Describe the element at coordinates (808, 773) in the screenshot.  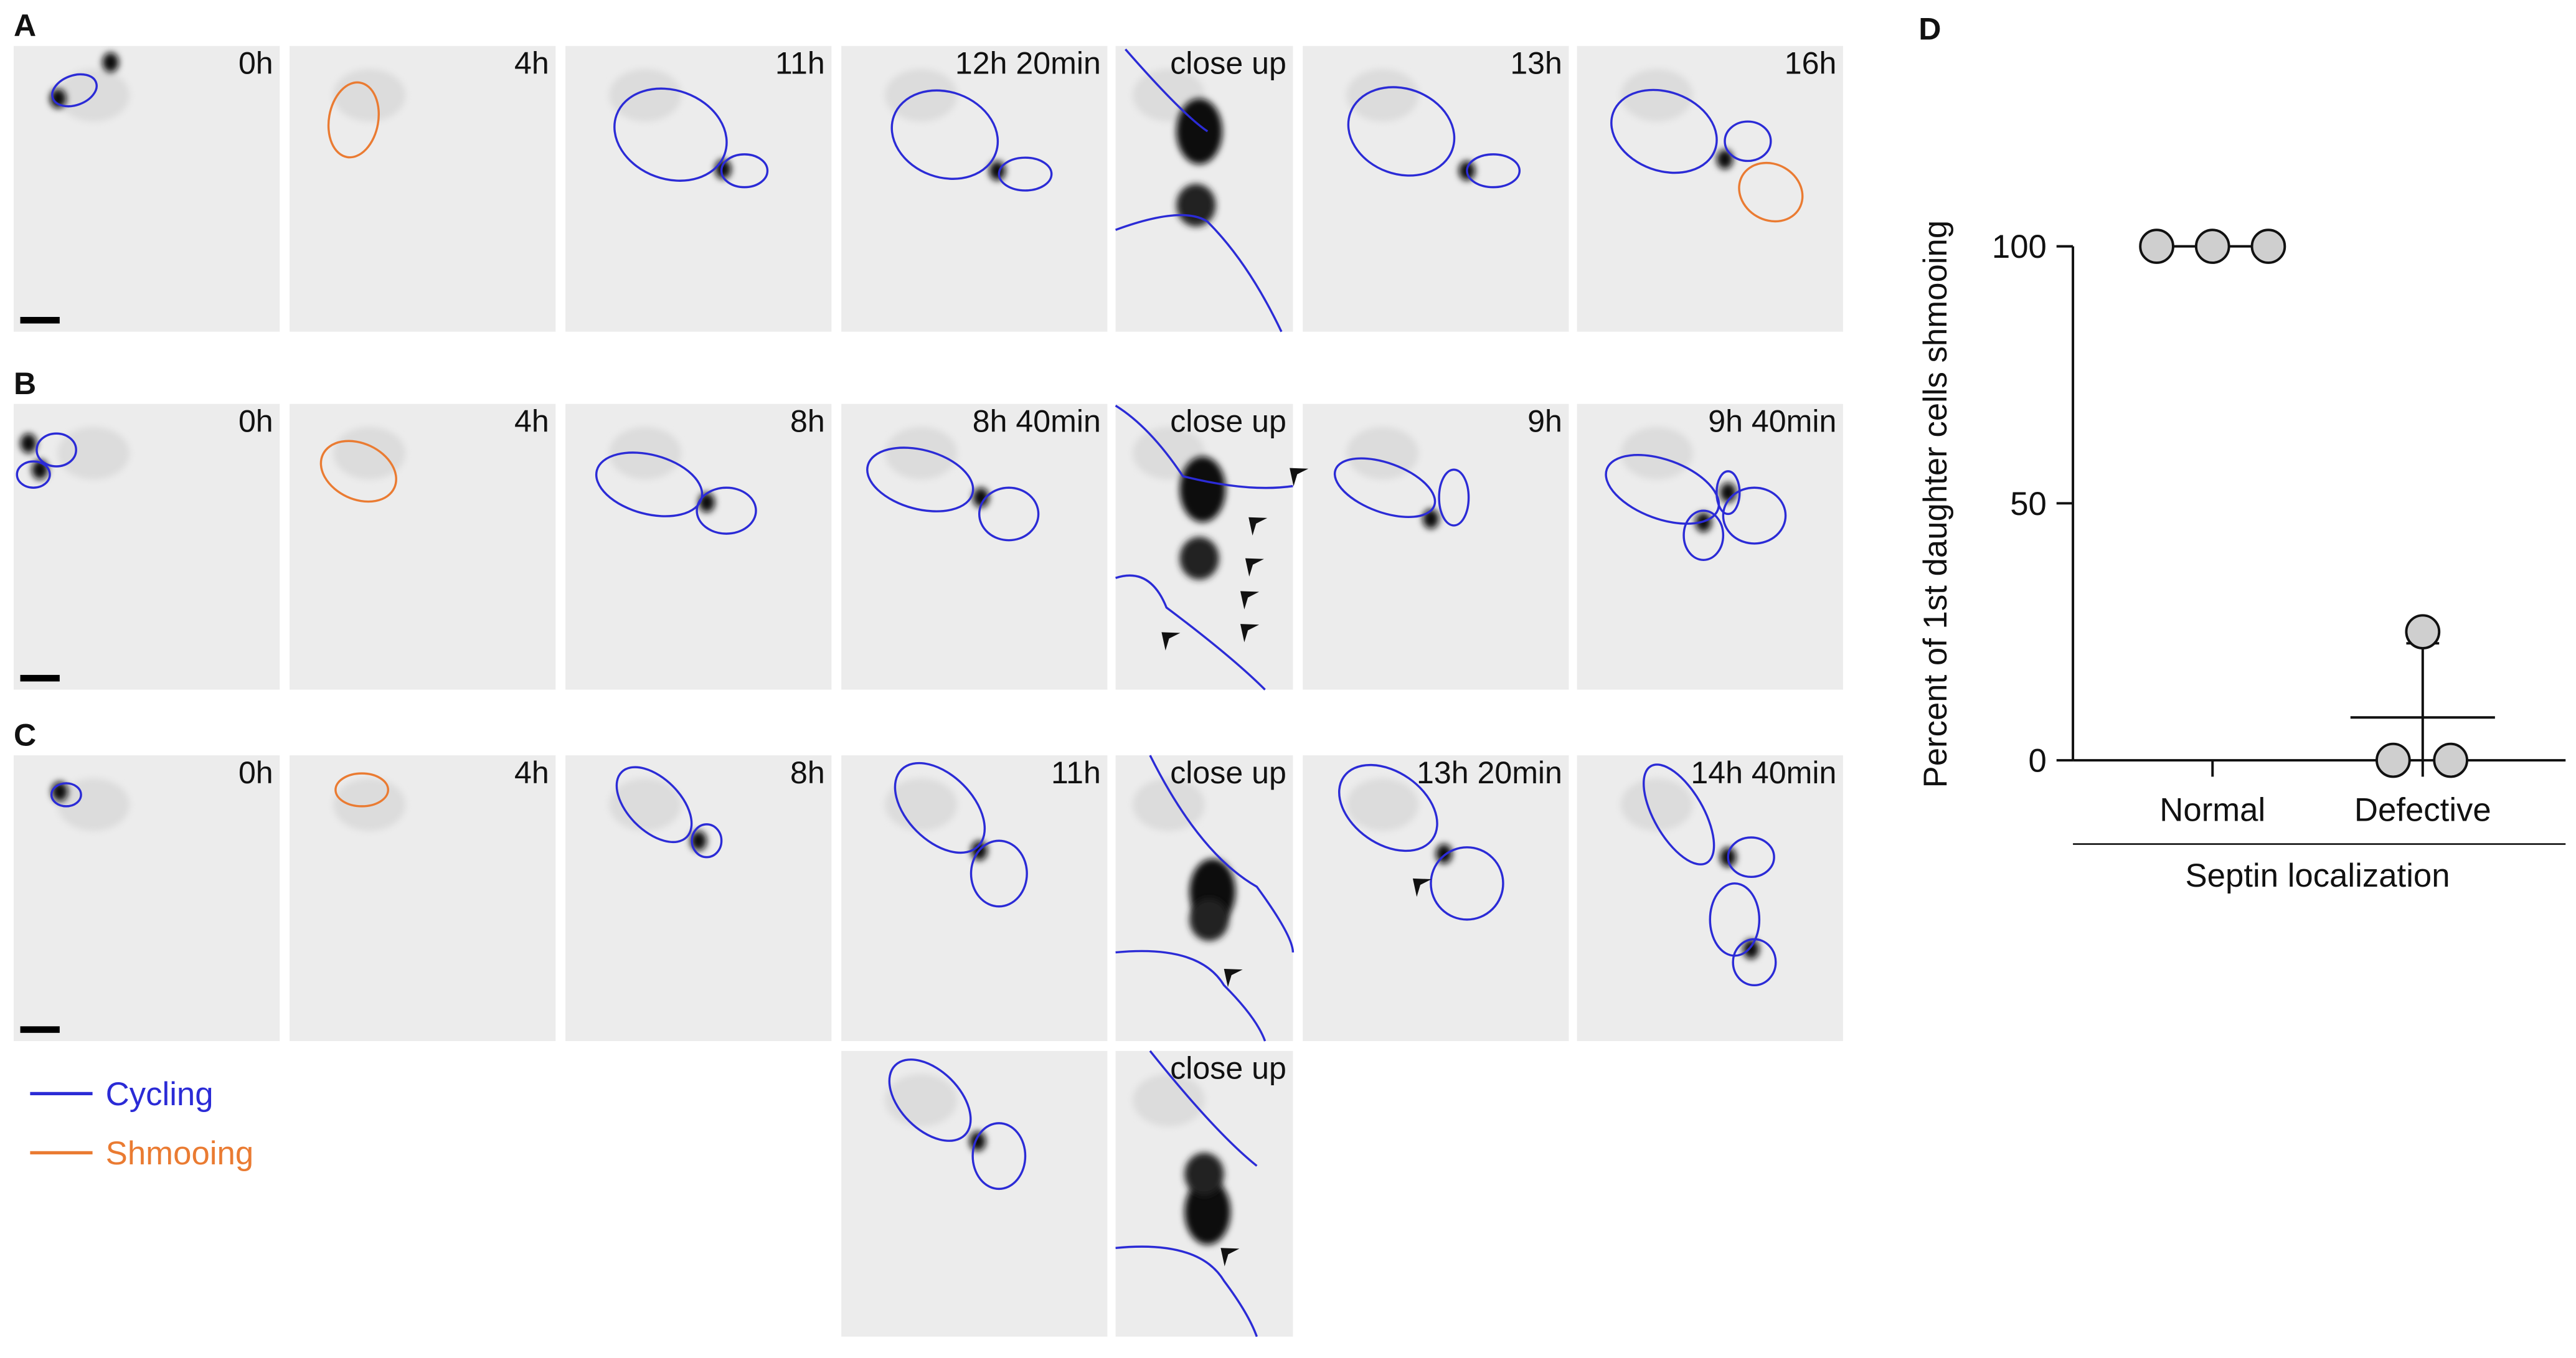
I see `time-label: 8h` at that location.